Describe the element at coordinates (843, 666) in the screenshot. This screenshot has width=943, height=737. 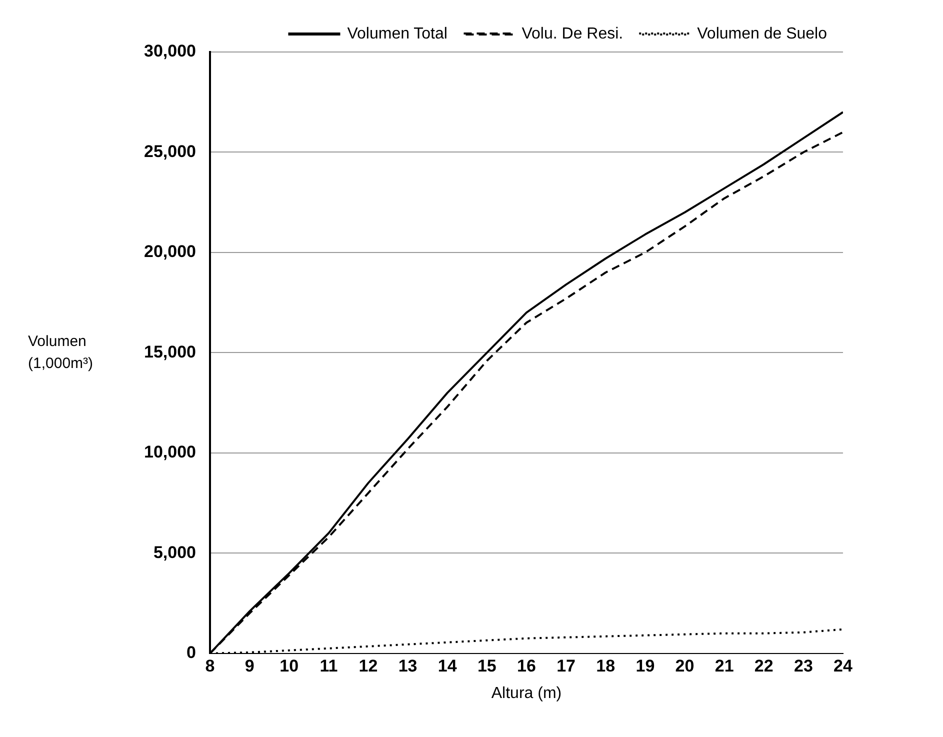
I see `x-tick-label: 24` at that location.